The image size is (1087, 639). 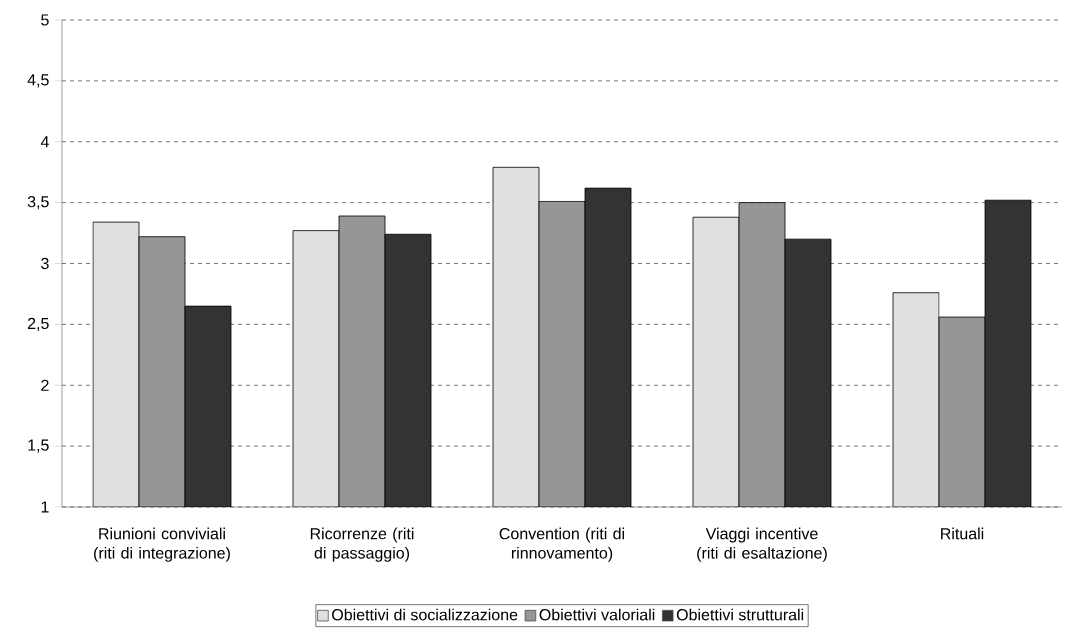 I want to click on legend-label: Obiettivi strutturali, so click(x=740, y=614).